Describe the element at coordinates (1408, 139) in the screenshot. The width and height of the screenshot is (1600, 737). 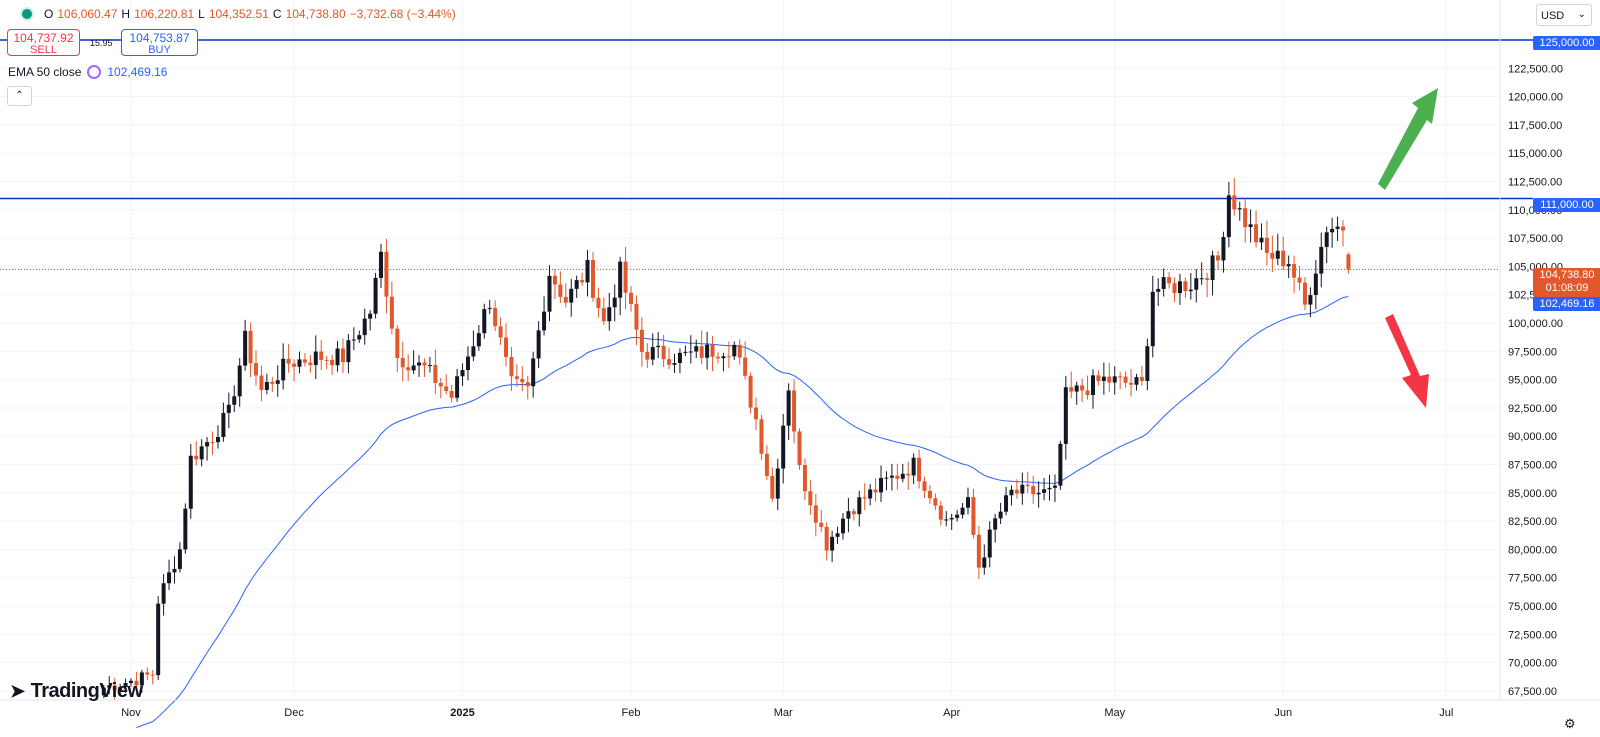
I see `green-up-arrow` at that location.